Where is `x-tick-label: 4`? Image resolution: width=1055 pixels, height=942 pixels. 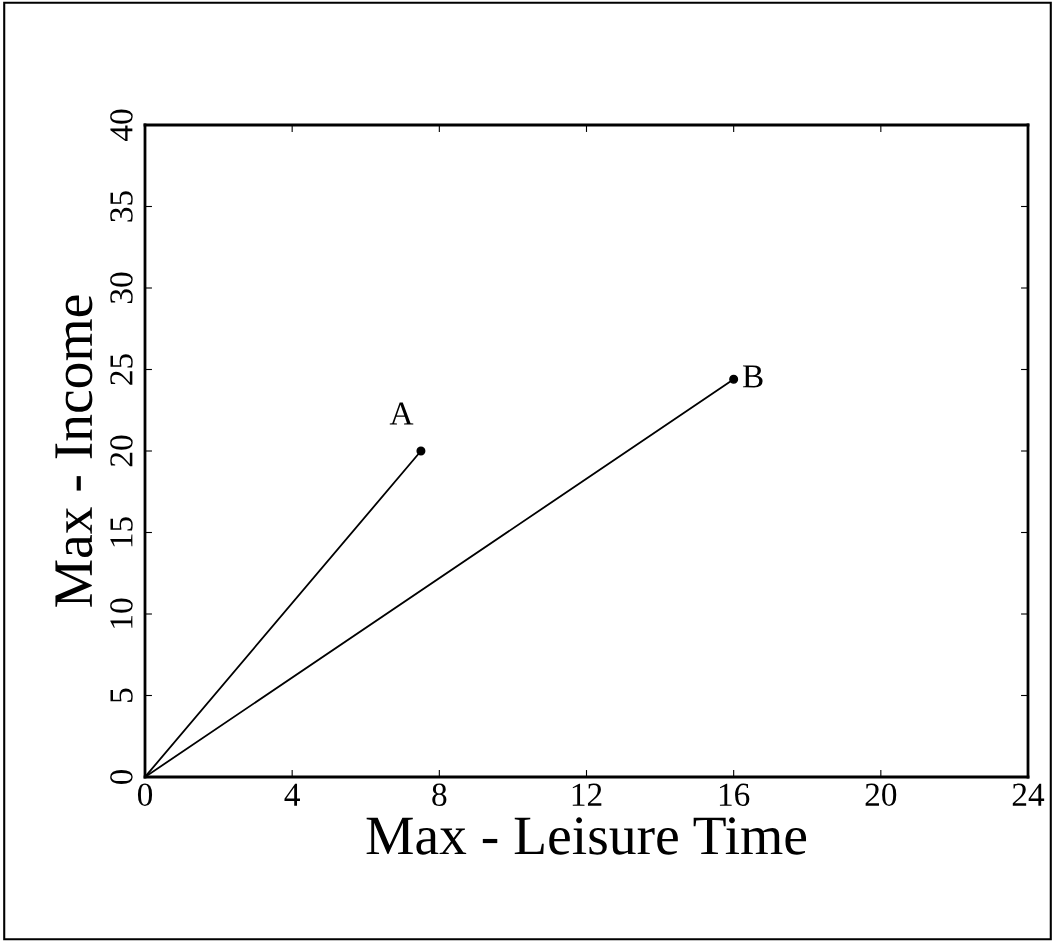 x-tick-label: 4 is located at coordinates (292, 794).